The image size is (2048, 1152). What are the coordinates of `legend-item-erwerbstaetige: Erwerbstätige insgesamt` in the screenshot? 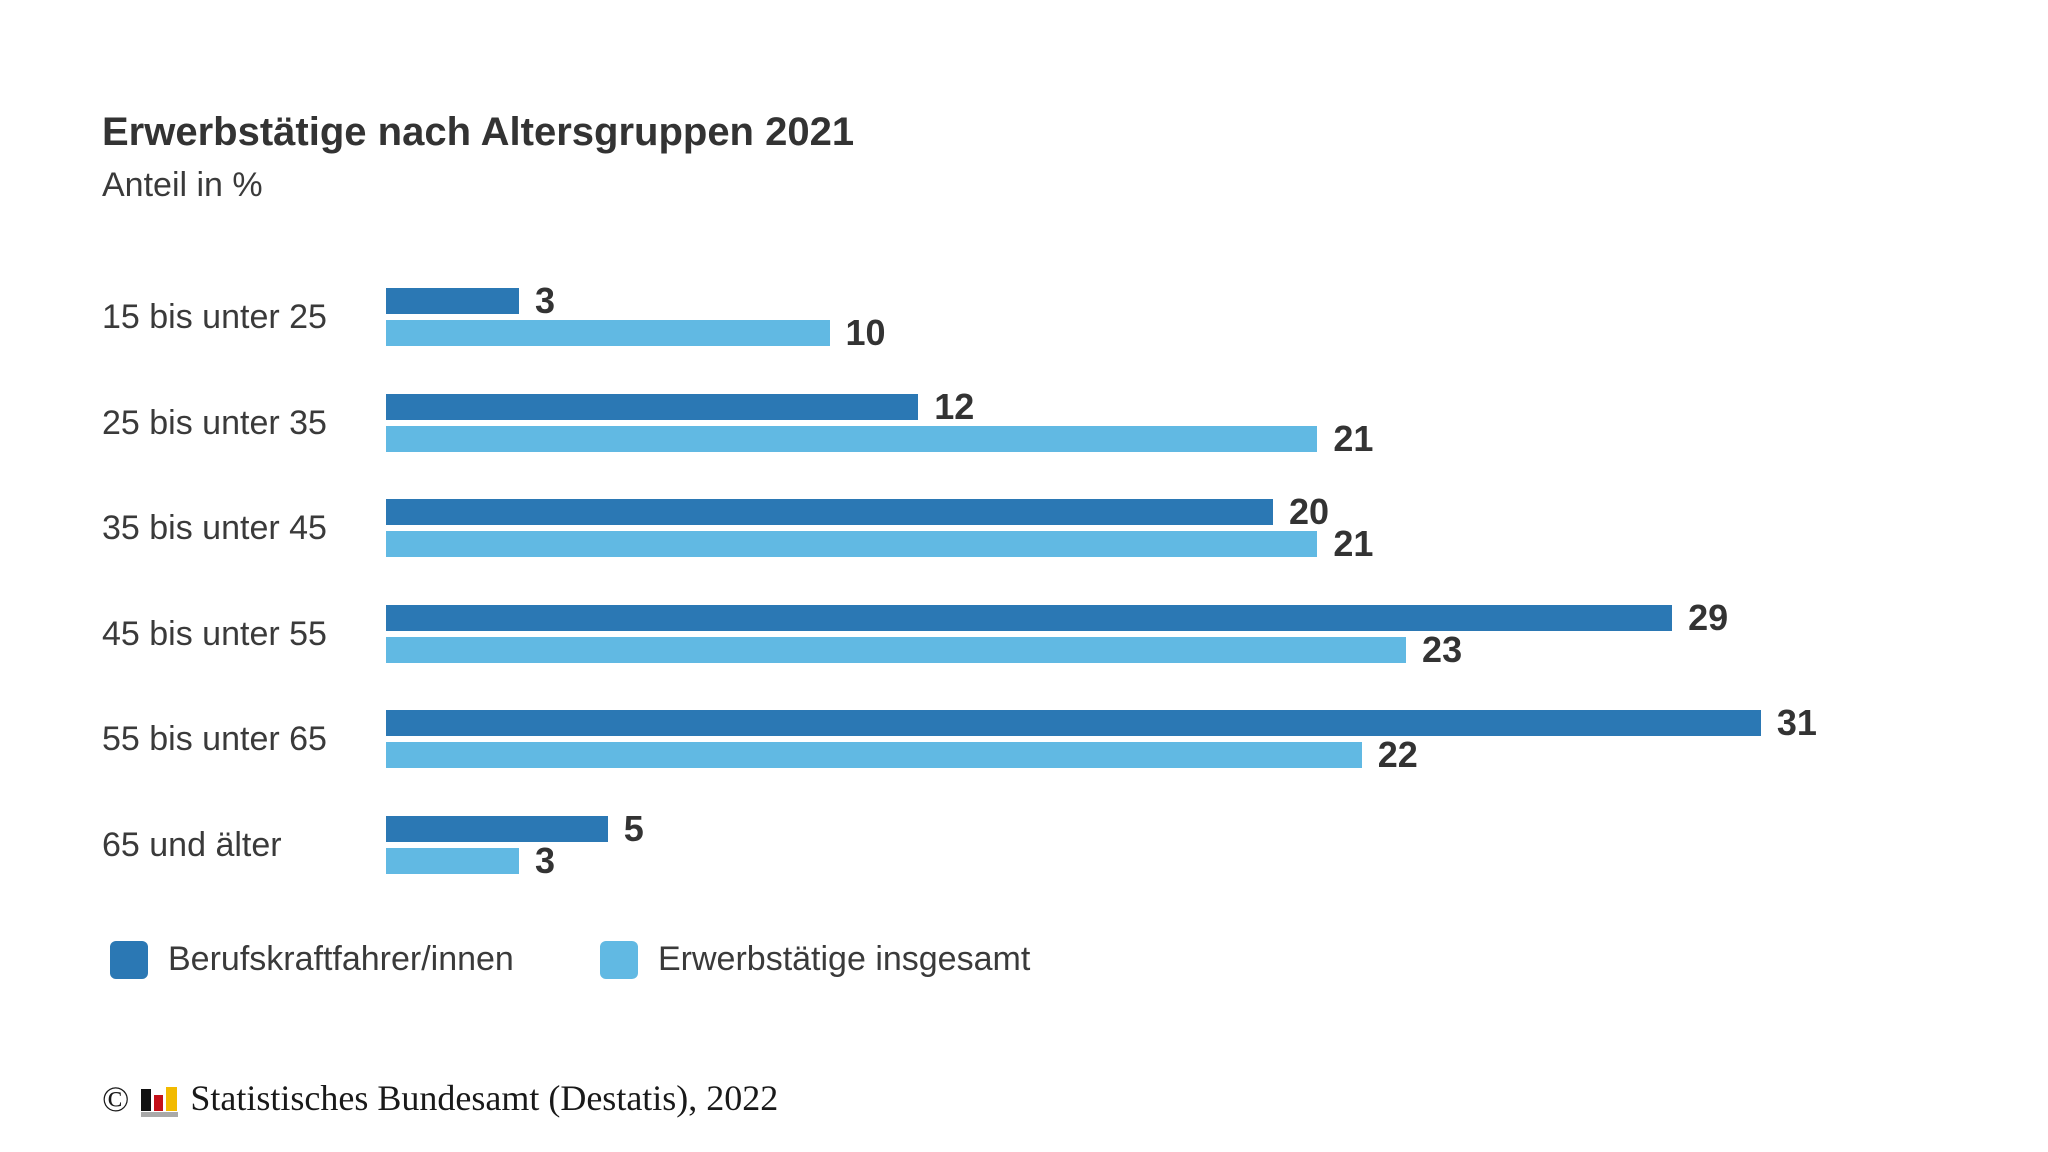 It's located at (815, 959).